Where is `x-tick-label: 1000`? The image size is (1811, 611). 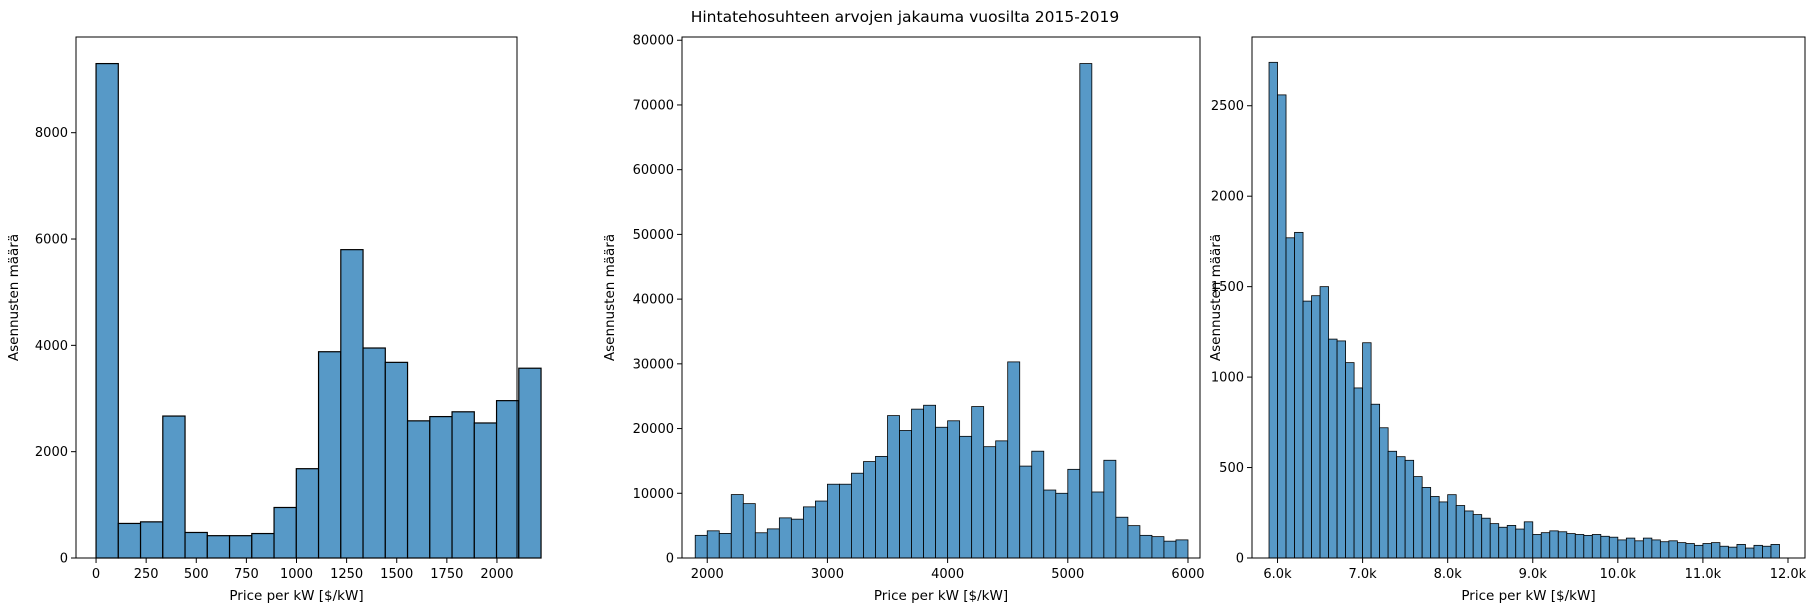
x-tick-label: 1000 is located at coordinates (296, 574).